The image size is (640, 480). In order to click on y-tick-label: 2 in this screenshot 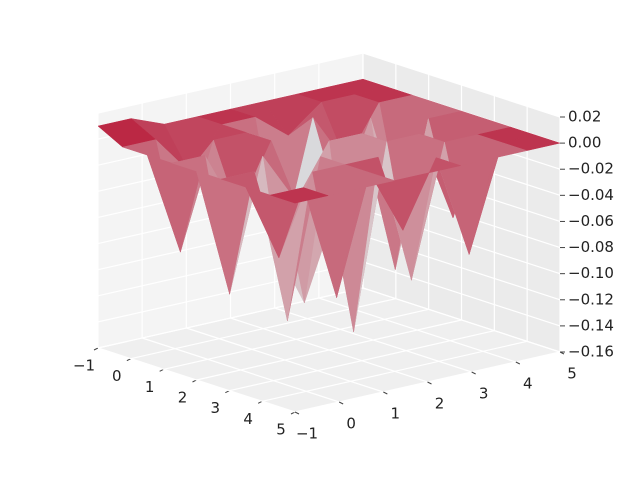, I will do `click(440, 404)`.